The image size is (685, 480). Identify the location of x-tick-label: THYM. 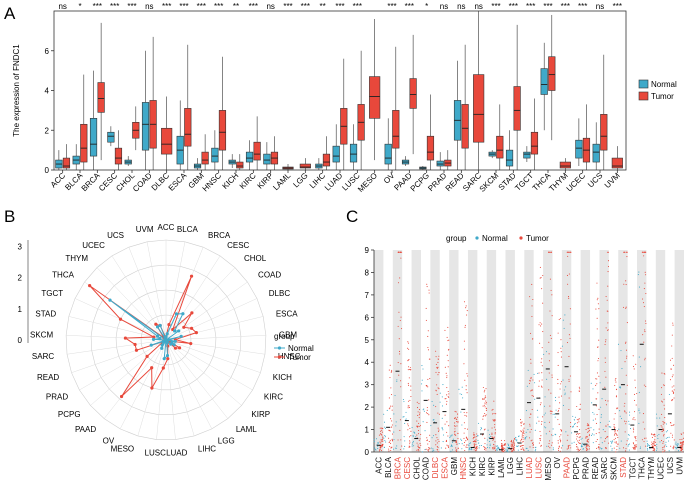
(651, 468).